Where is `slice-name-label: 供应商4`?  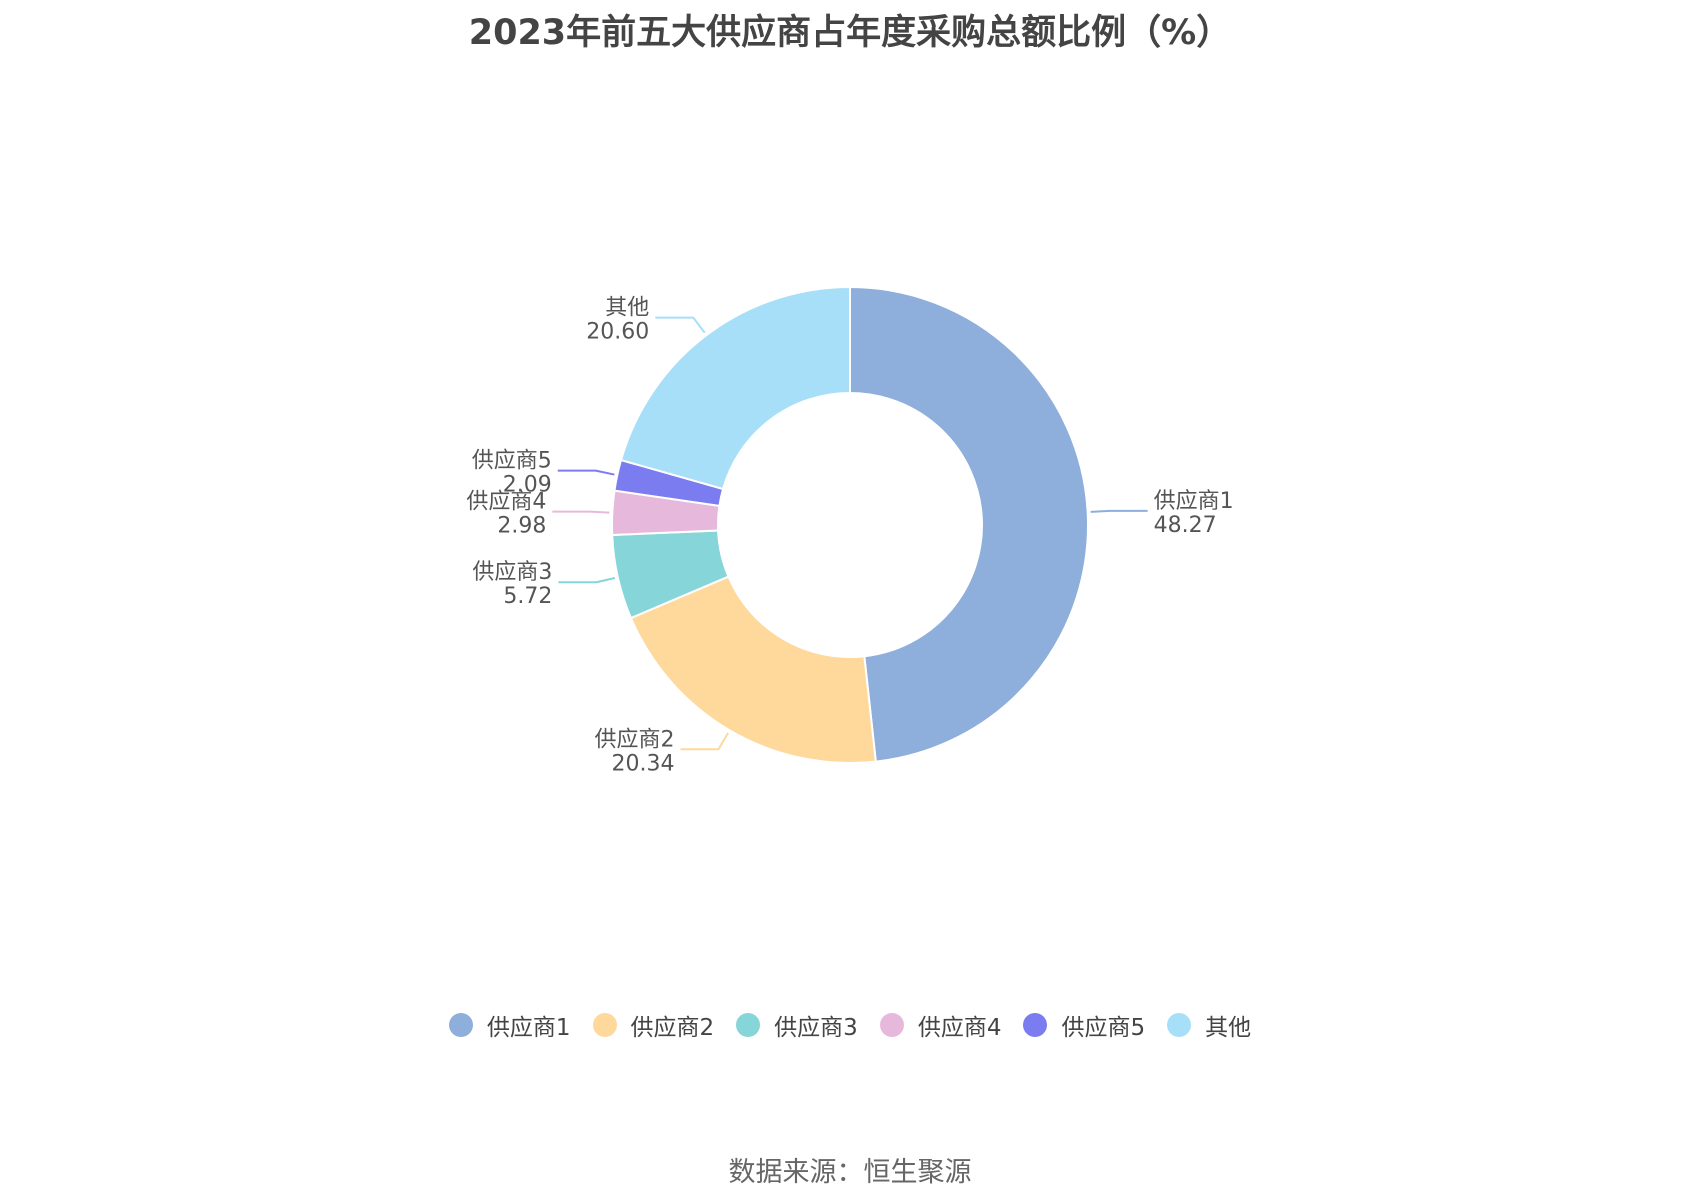
slice-name-label: 供应商4 is located at coordinates (506, 502).